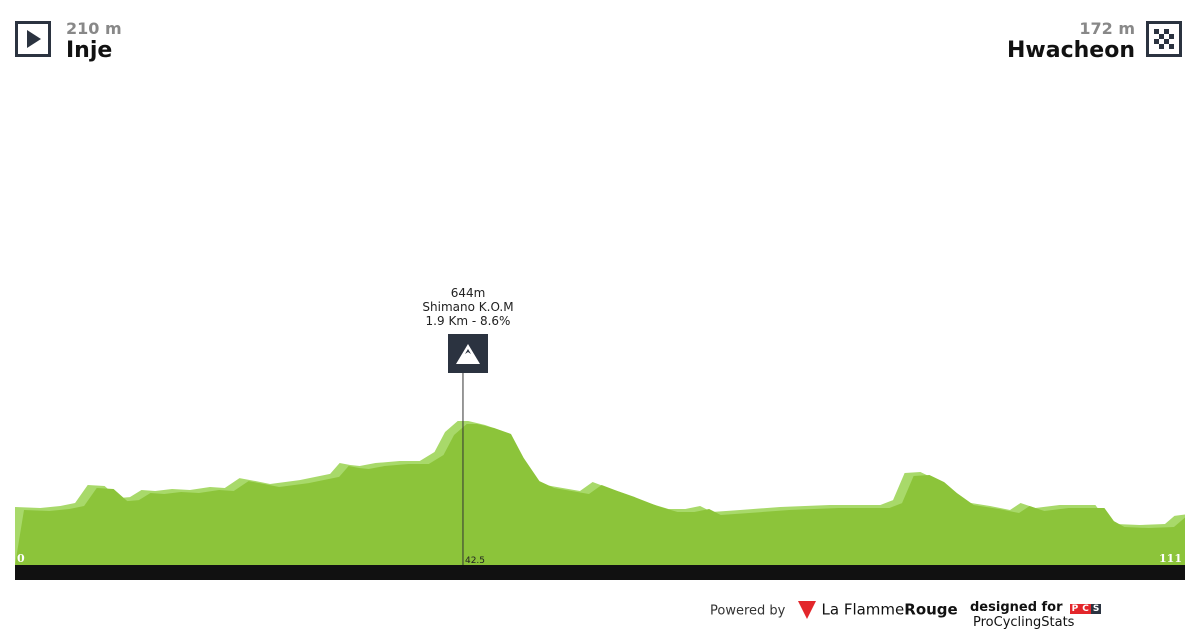 The image size is (1200, 630). What do you see at coordinates (21, 558) in the screenshot?
I see `x-tick-start: 0` at bounding box center [21, 558].